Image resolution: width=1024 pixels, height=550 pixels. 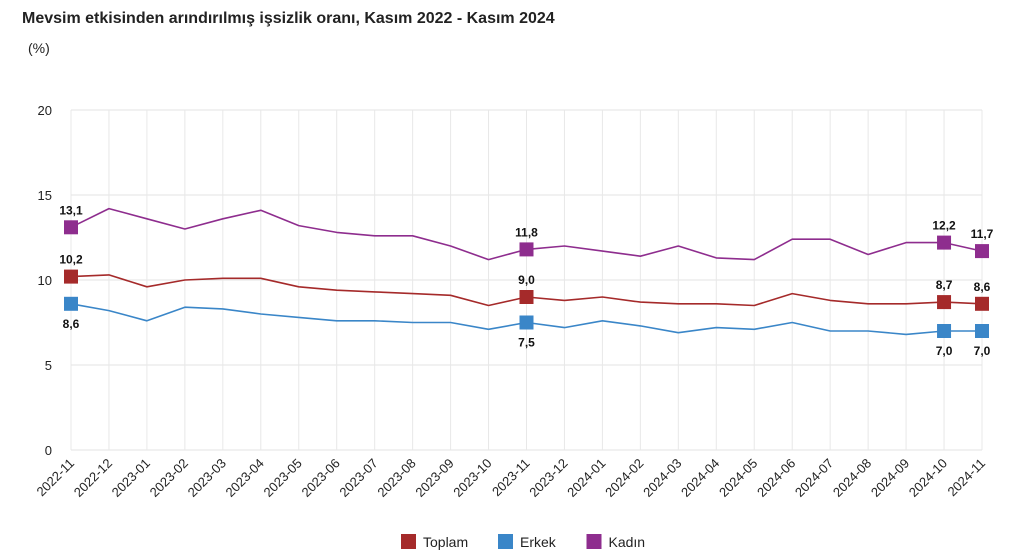 I want to click on x-tick-label: 2023-06, so click(x=320, y=478).